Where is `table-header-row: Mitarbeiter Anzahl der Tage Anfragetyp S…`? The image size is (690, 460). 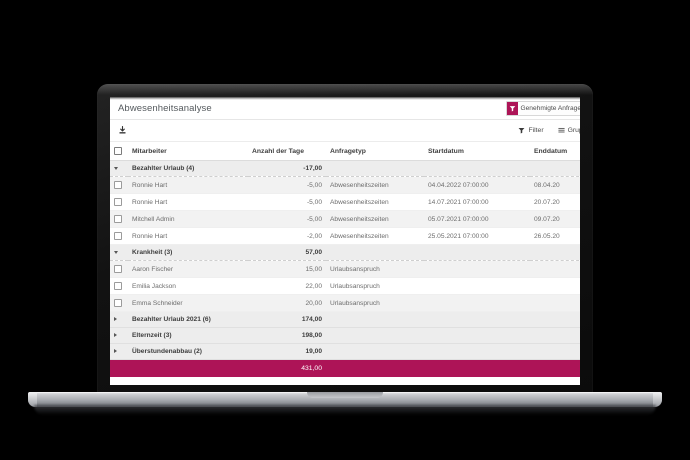 table-header-row: Mitarbeiter Anzahl der Tage Anfragetyp S… is located at coordinates (345, 151).